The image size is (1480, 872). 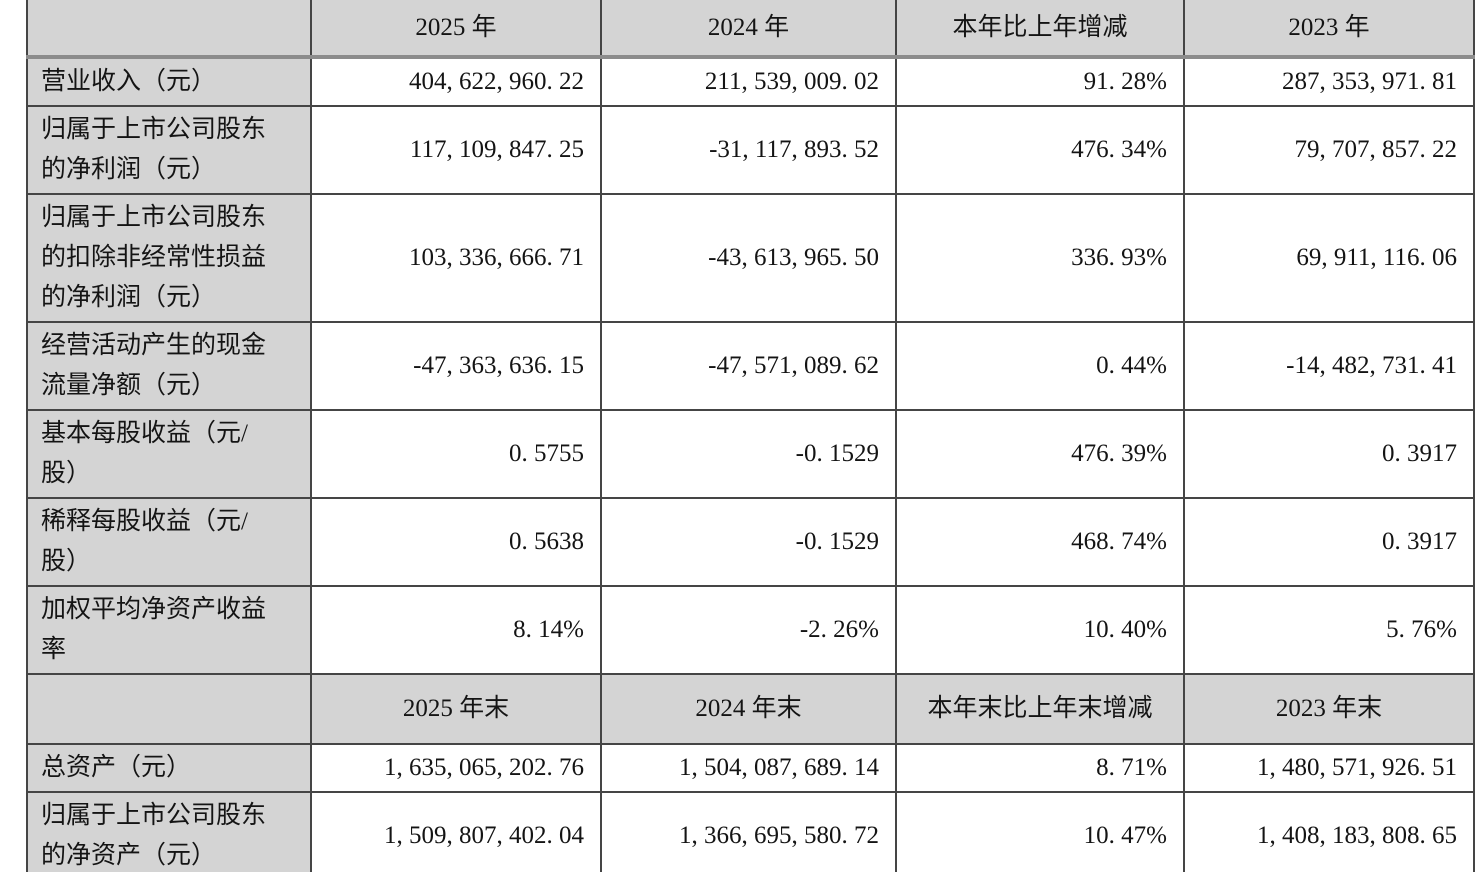 What do you see at coordinates (1329, 709) in the screenshot?
I see `header-2023-eoy: 2023 年末` at bounding box center [1329, 709].